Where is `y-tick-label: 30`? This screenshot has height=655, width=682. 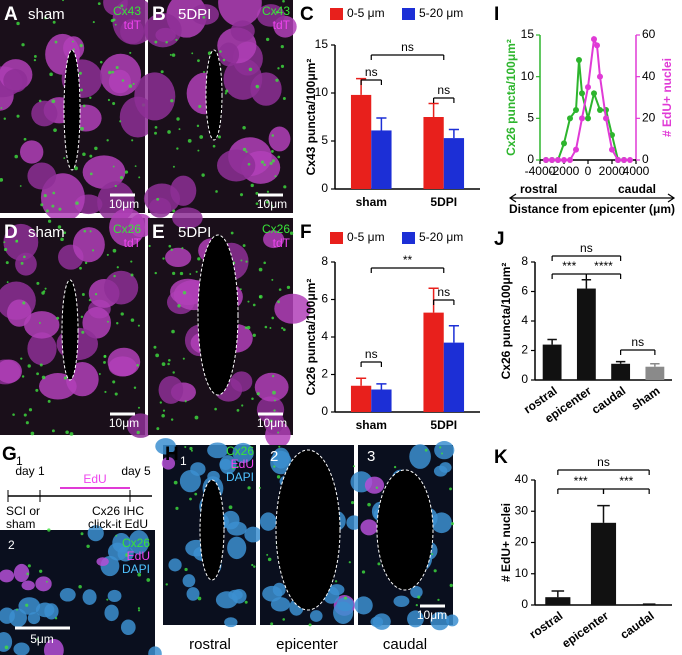 y-tick-label: 30 is located at coordinates (522, 510).